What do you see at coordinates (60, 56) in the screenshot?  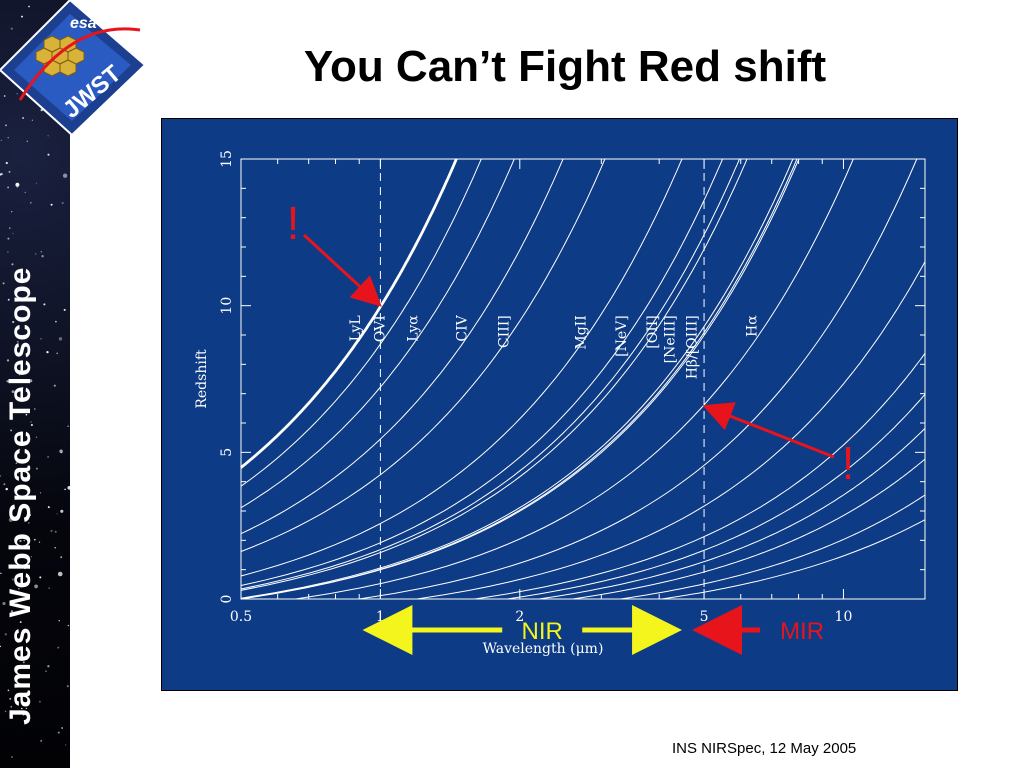 I see `mirror-segments-icon` at bounding box center [60, 56].